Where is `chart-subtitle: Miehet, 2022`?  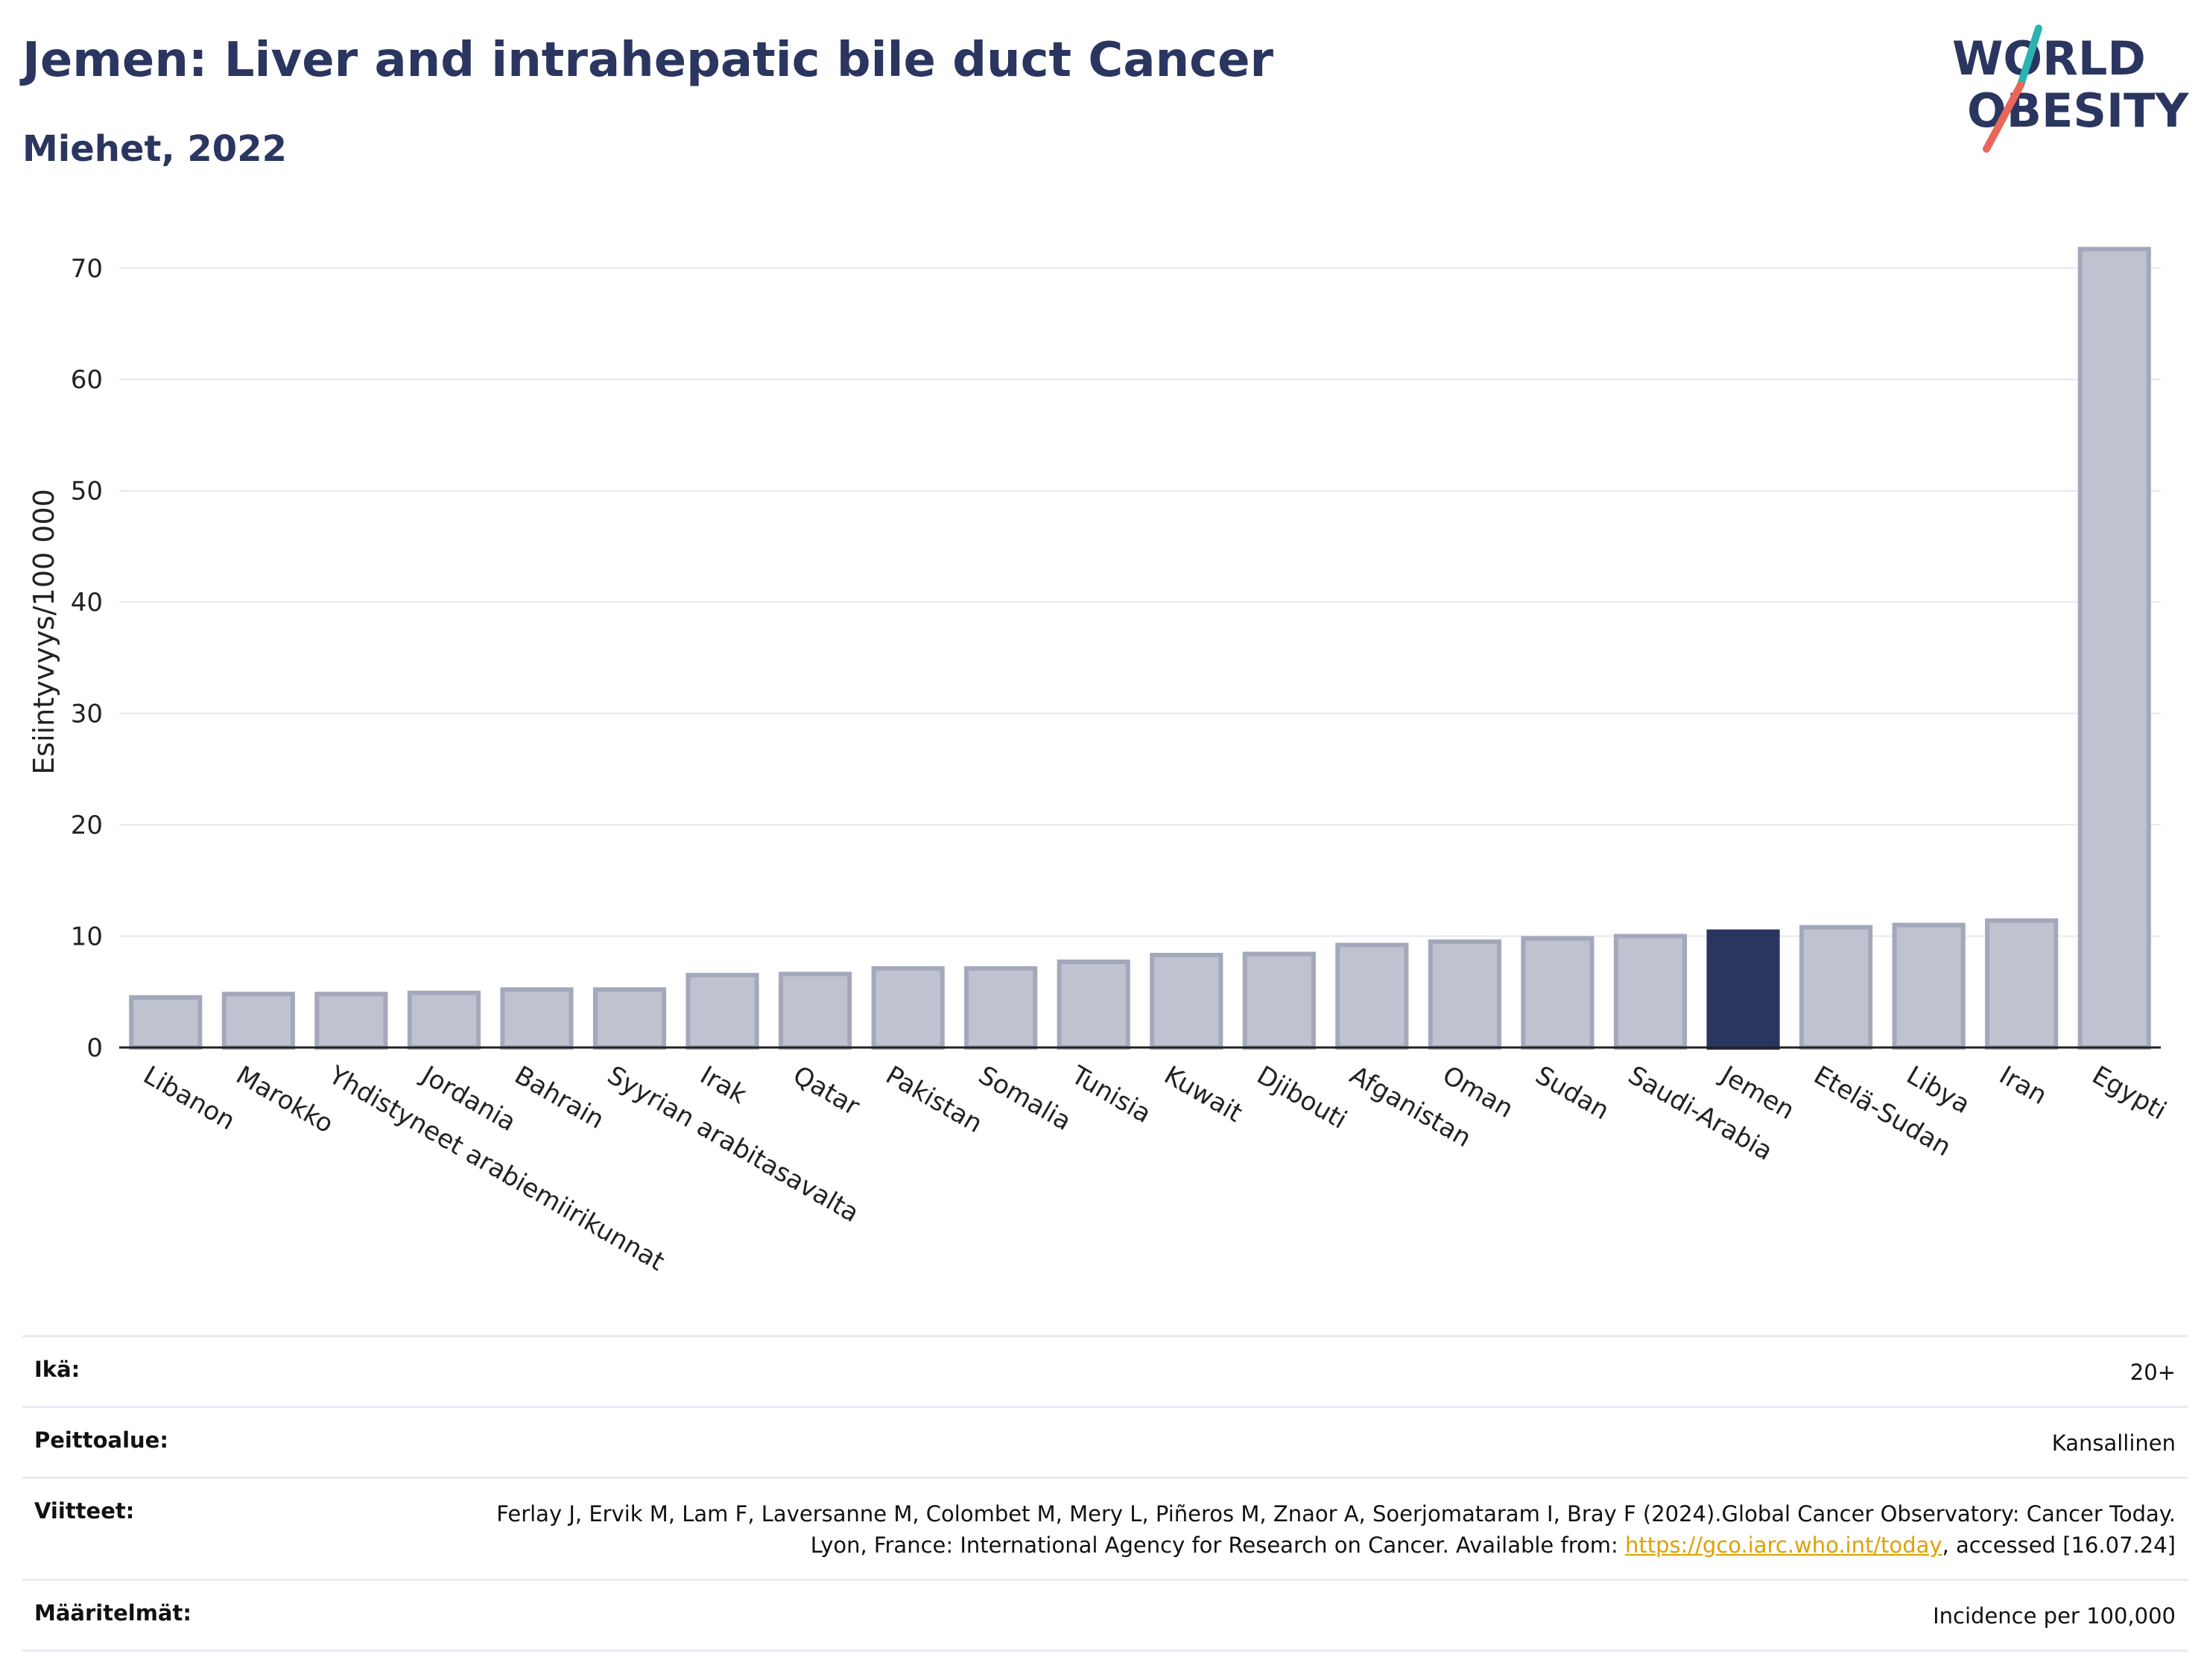
chart-subtitle: Miehet, 2022 is located at coordinates (154, 149).